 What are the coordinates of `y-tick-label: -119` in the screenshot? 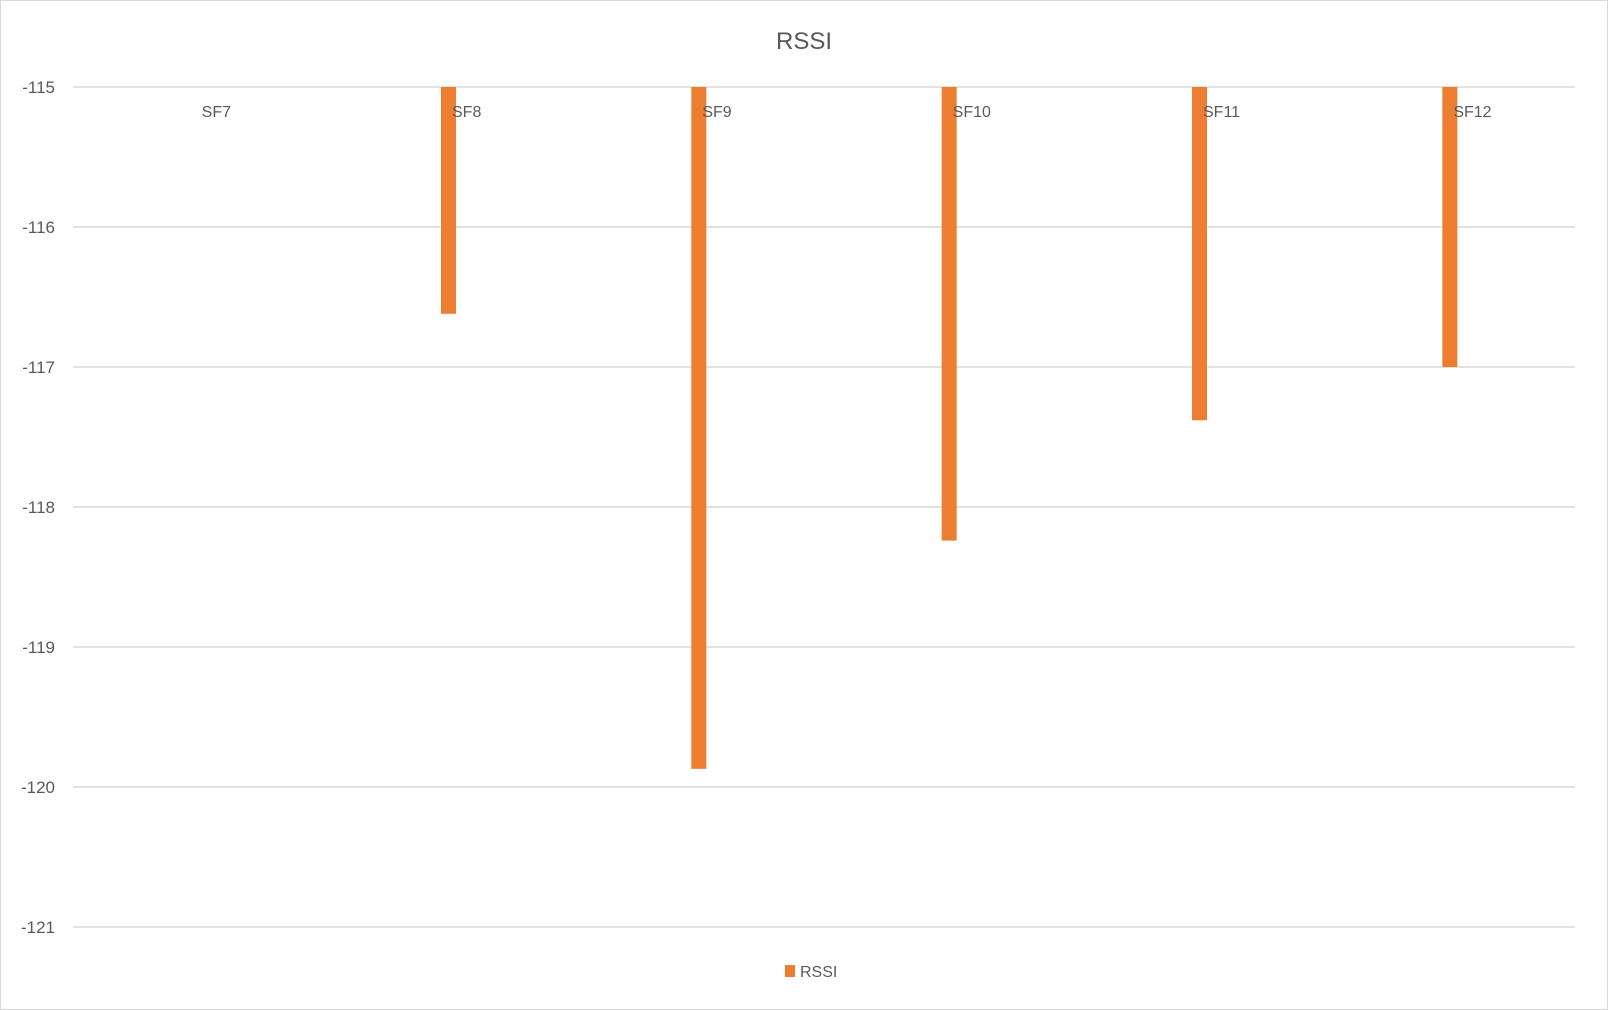 It's located at (38, 647).